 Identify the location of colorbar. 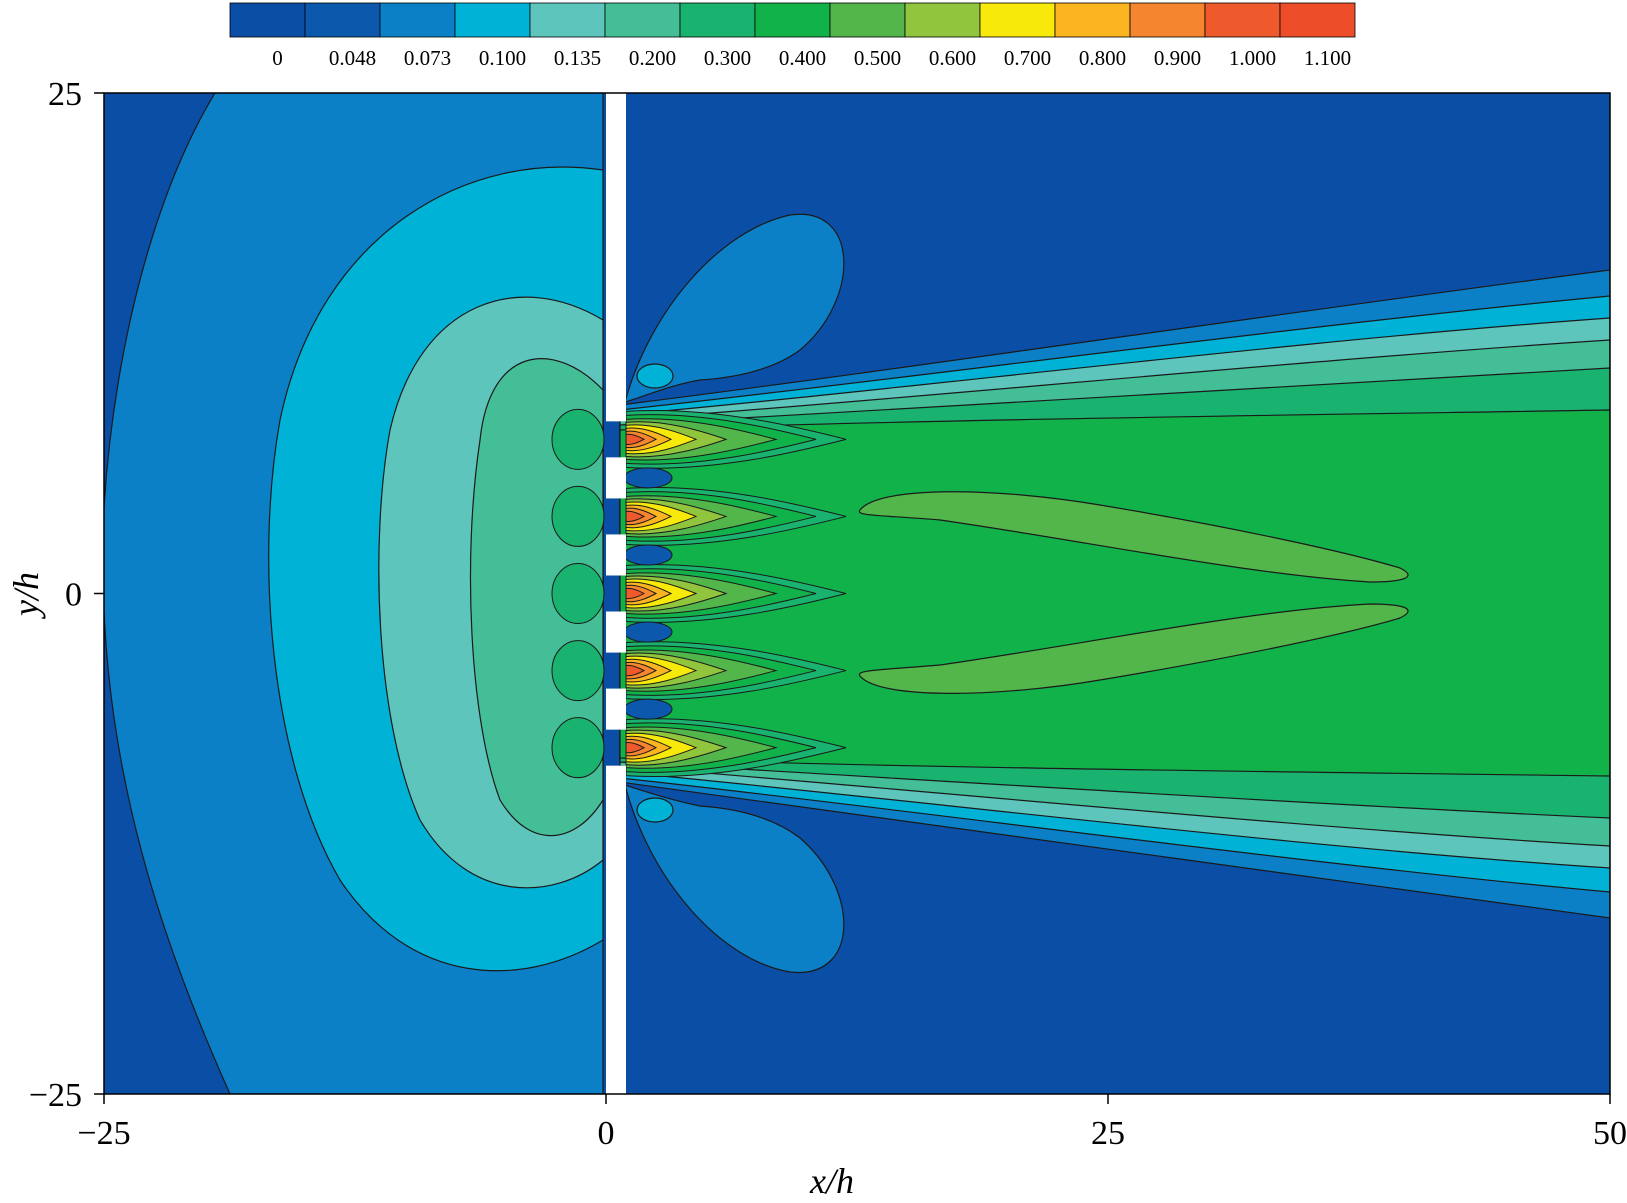
(792, 20).